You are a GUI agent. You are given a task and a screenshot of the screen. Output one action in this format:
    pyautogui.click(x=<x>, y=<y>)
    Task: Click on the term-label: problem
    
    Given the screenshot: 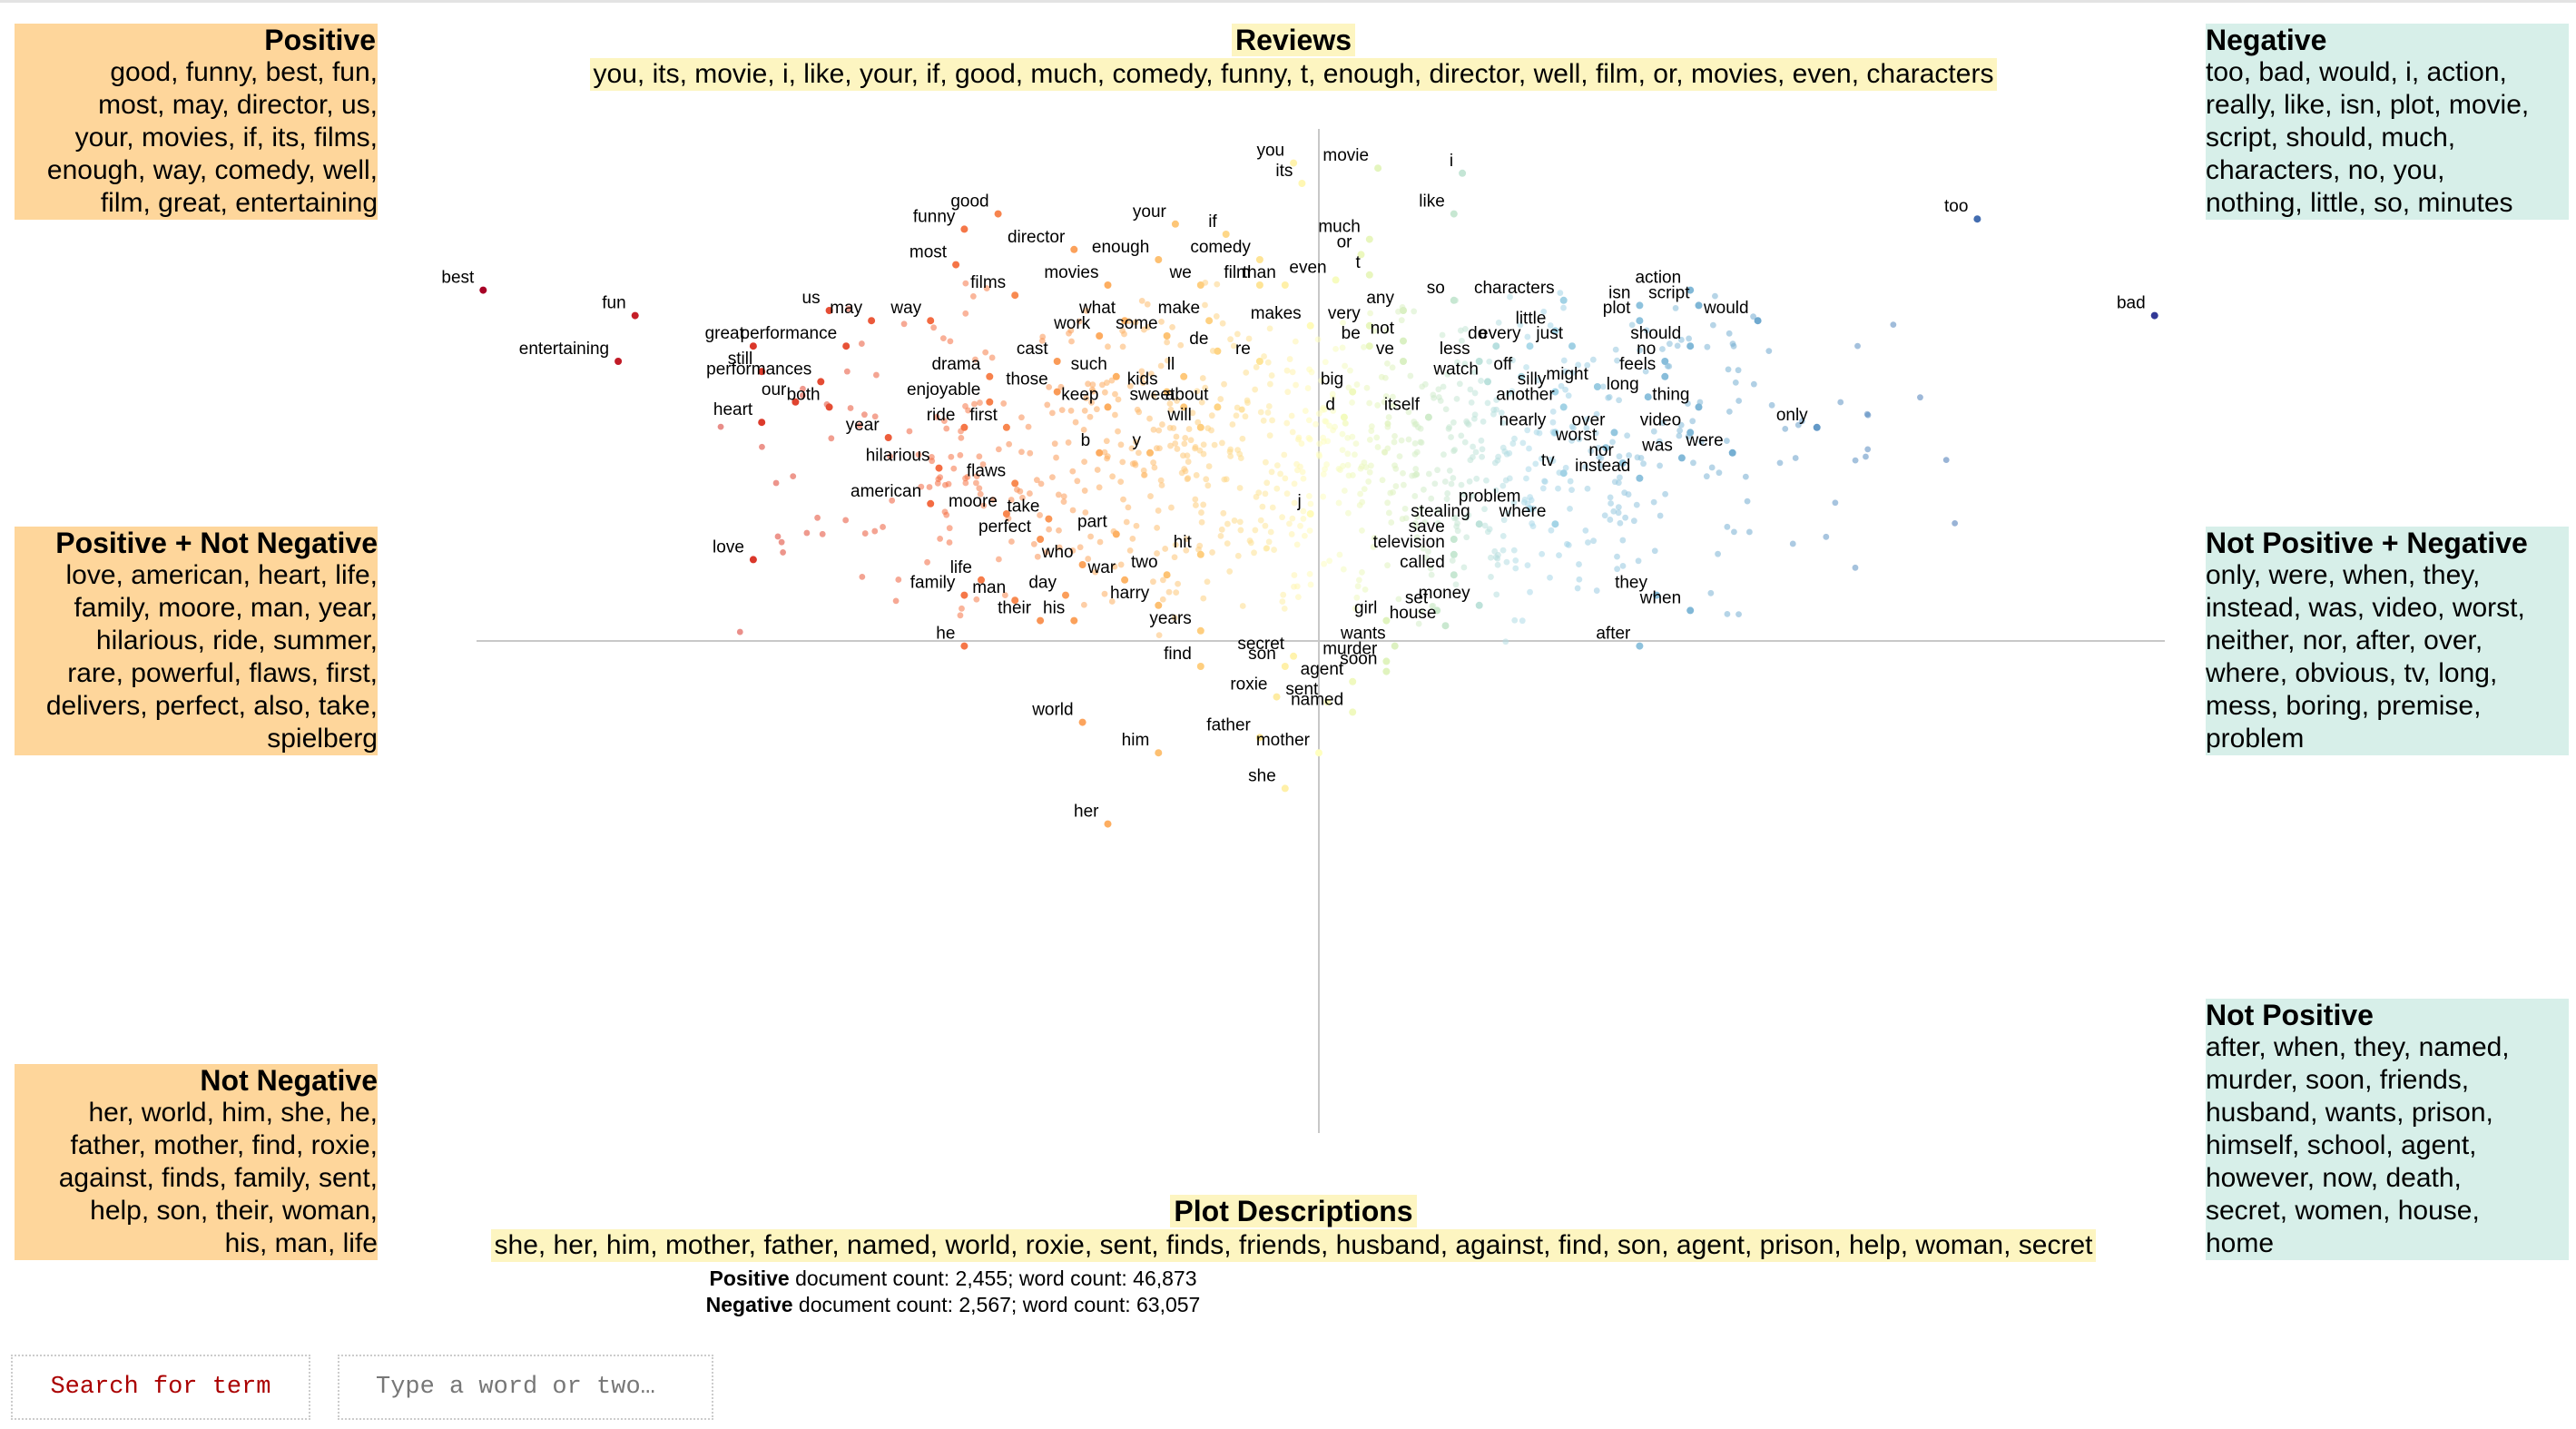 What is the action you would take?
    pyautogui.click(x=1490, y=496)
    